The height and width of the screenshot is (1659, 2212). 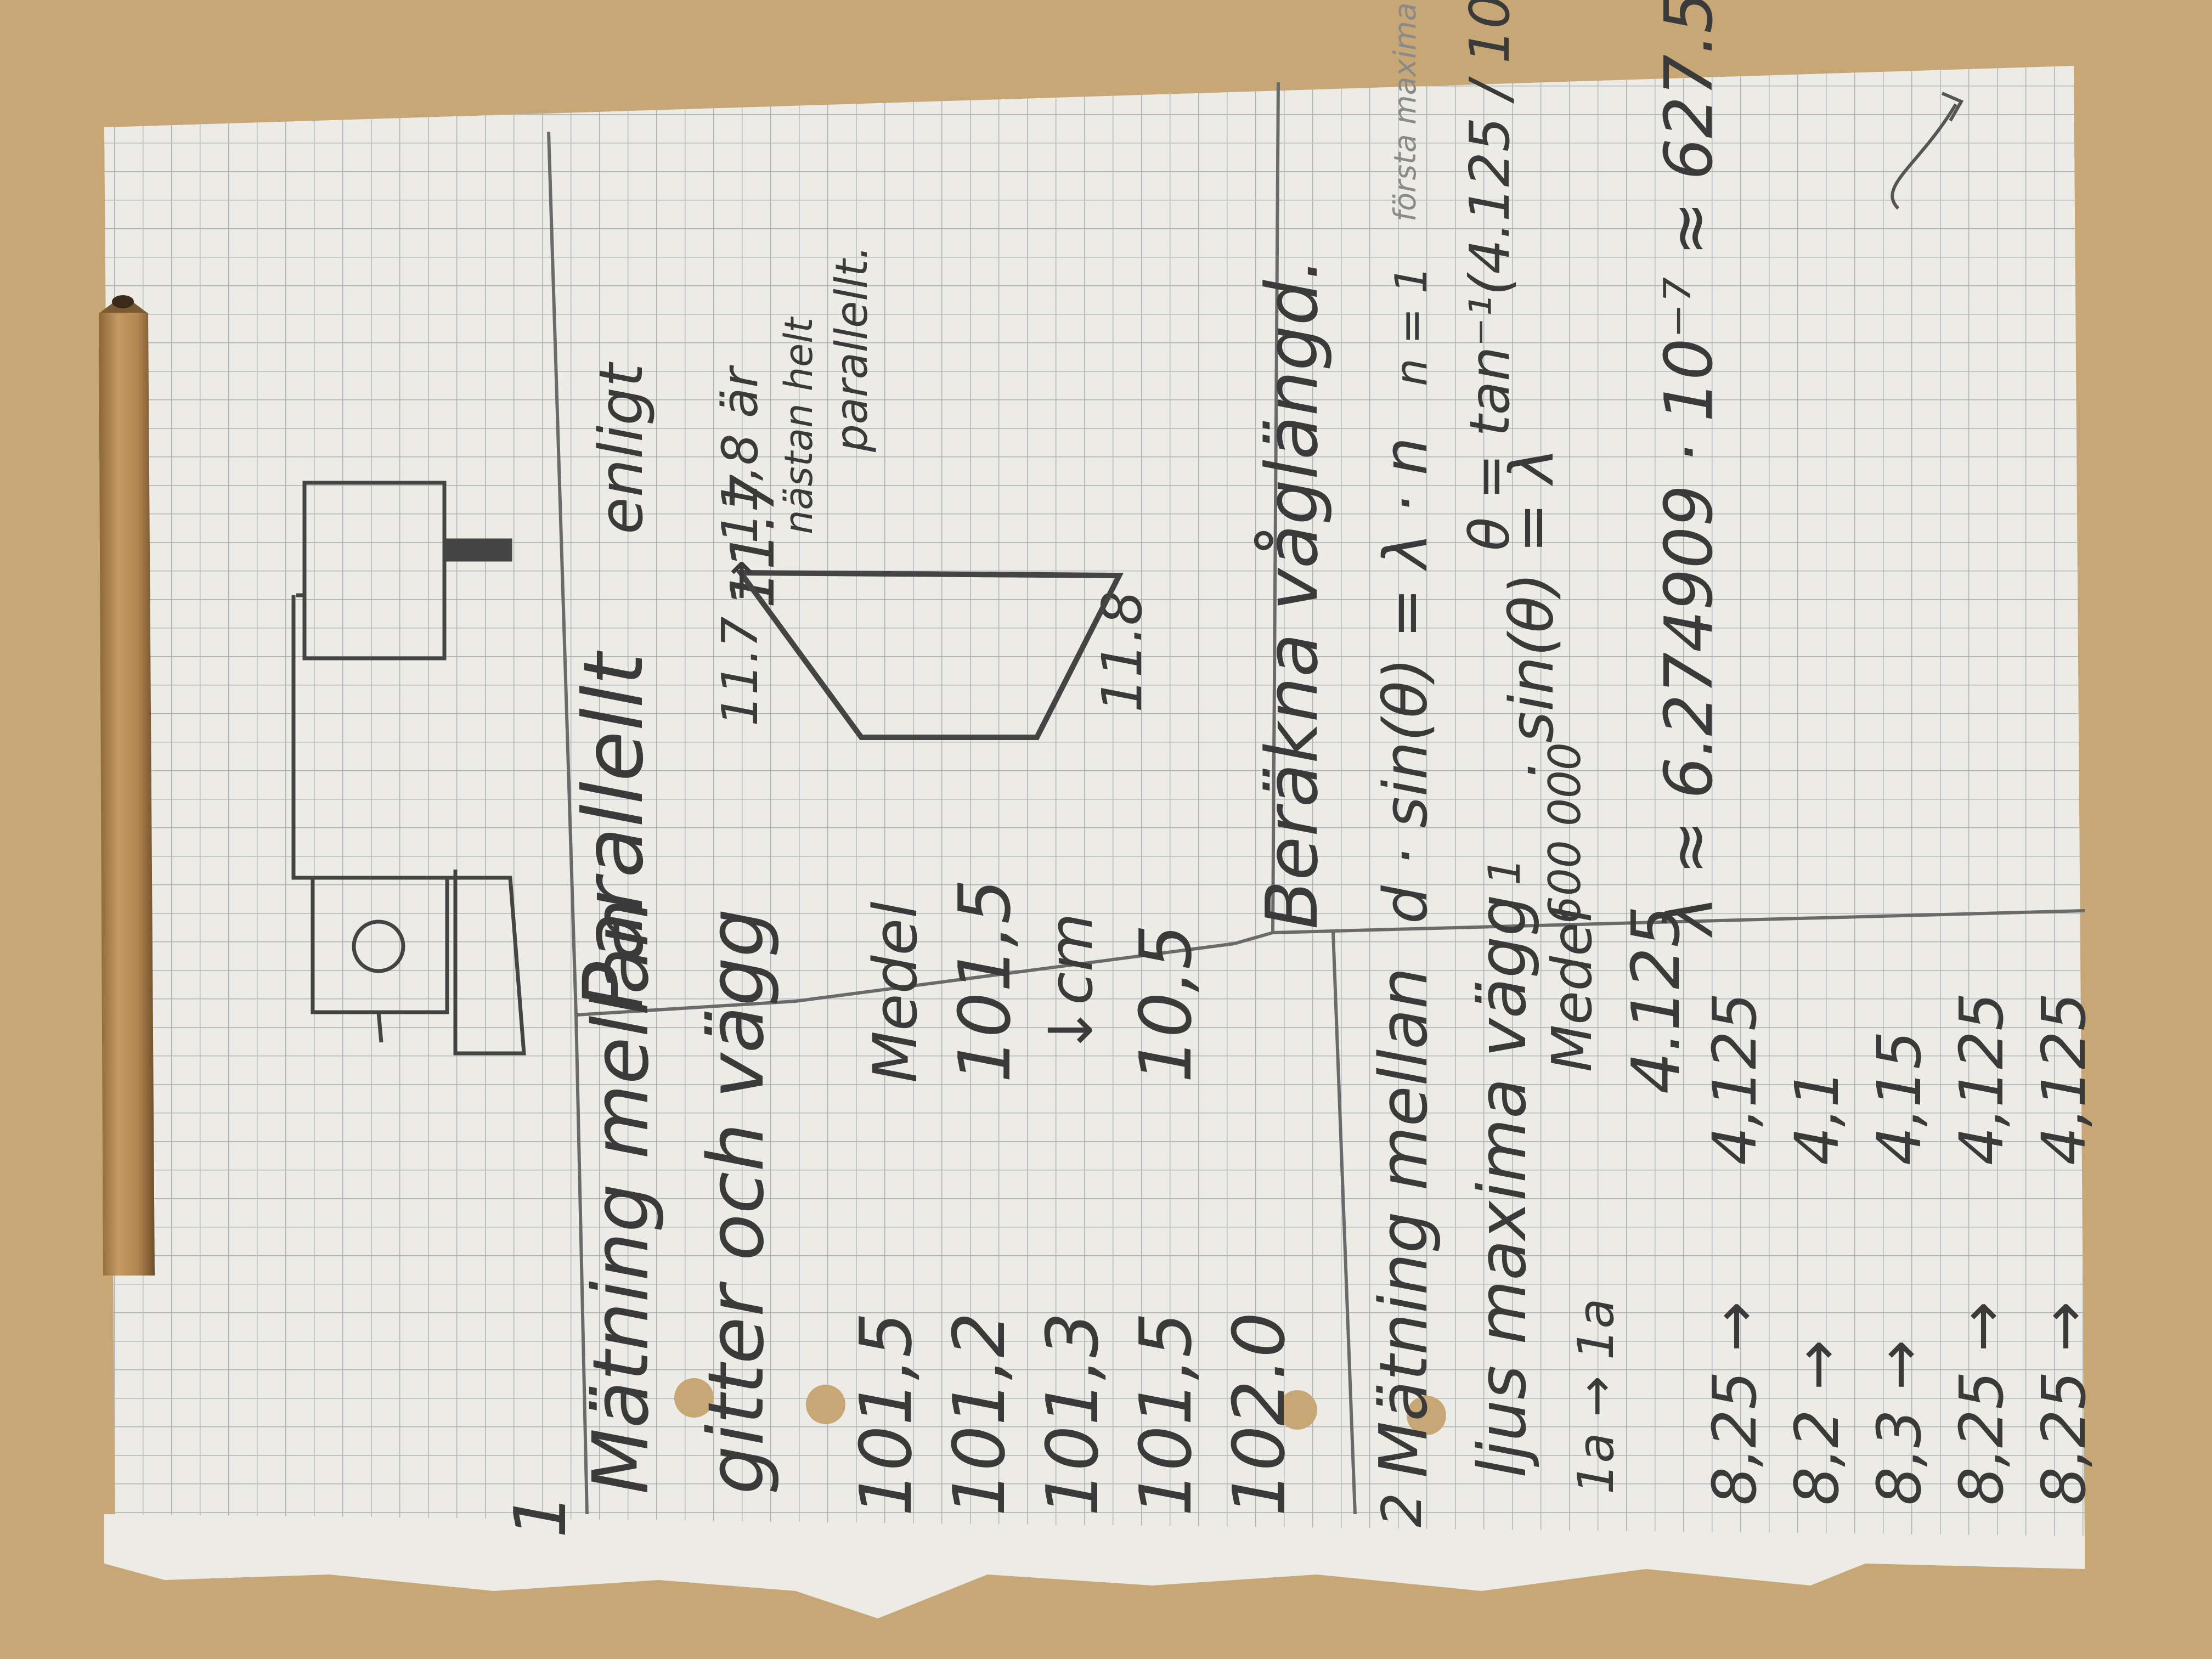 What do you see at coordinates (852, 349) in the screenshot?
I see `parallel-note-line3: parallellt.` at bounding box center [852, 349].